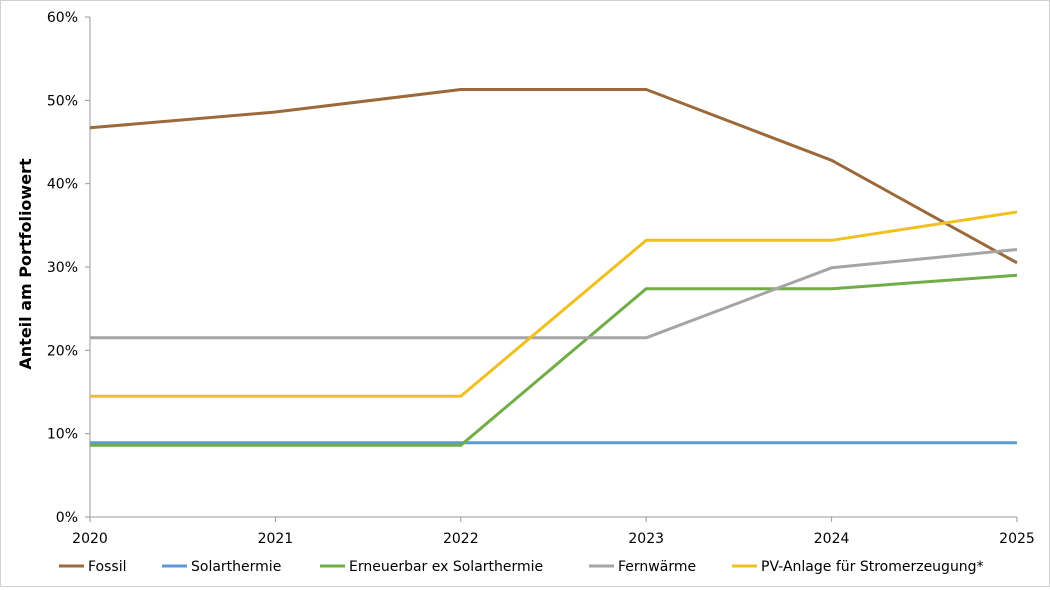 The image size is (1050, 590). What do you see at coordinates (67, 518) in the screenshot?
I see `y-tick-label: 0%` at bounding box center [67, 518].